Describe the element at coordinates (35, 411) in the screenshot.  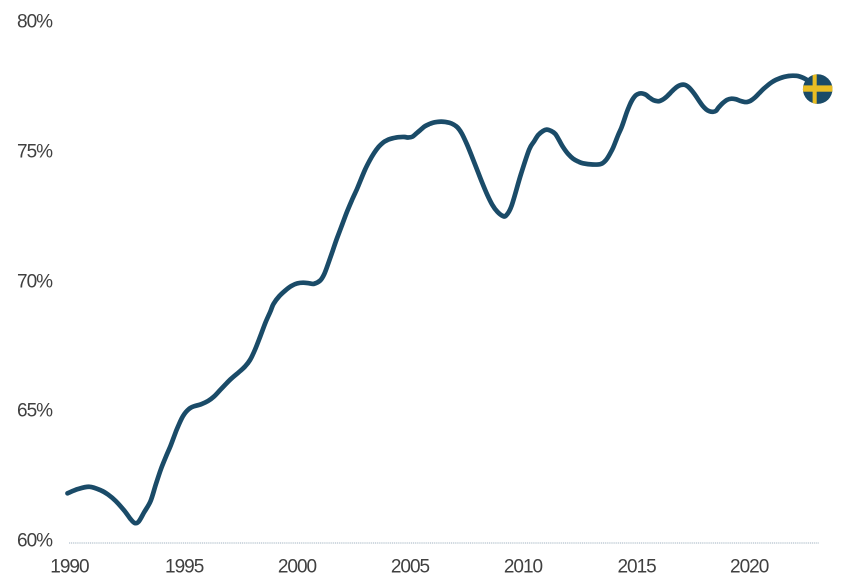
I see `svg-text: 65%` at that location.